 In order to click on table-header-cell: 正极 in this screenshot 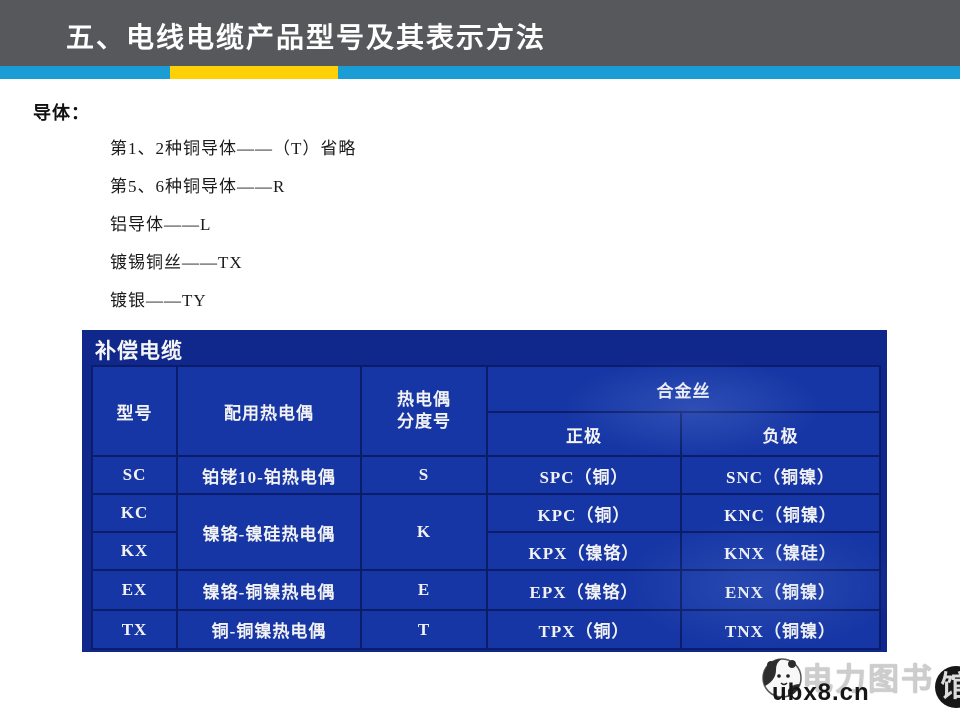, I will do `click(584, 434)`.